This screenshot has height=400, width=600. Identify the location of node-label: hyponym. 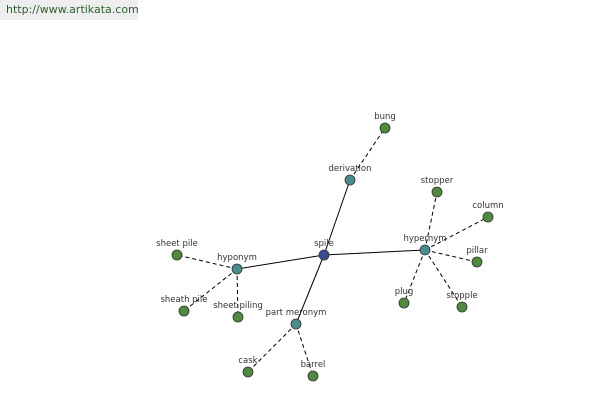
(237, 258).